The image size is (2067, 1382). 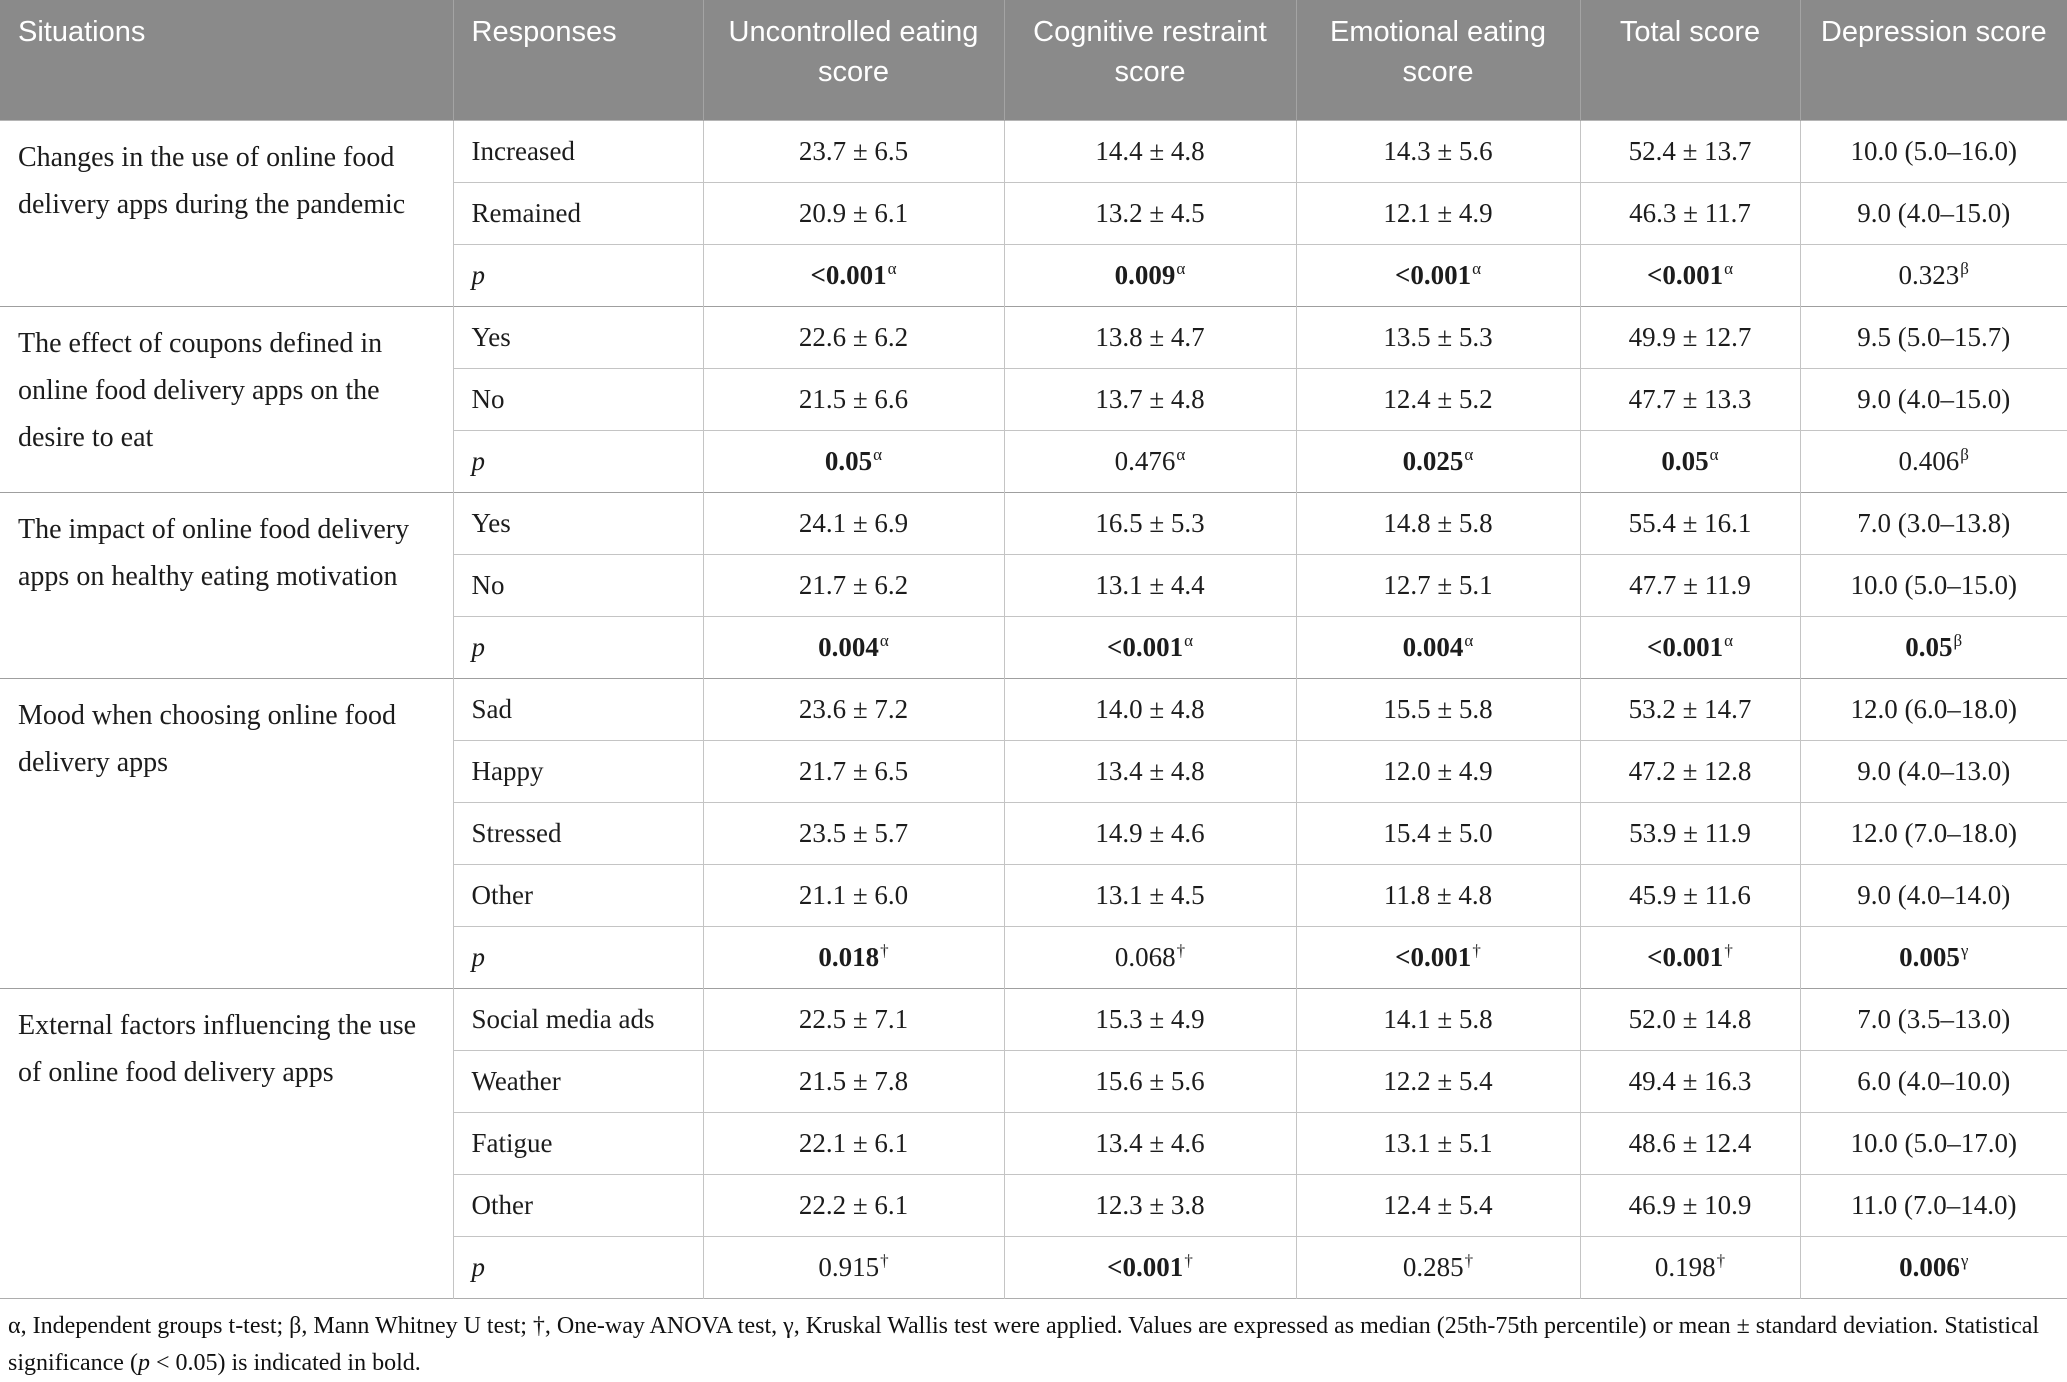 I want to click on score-cell: 13.4 ± 4.8, so click(x=1149, y=770).